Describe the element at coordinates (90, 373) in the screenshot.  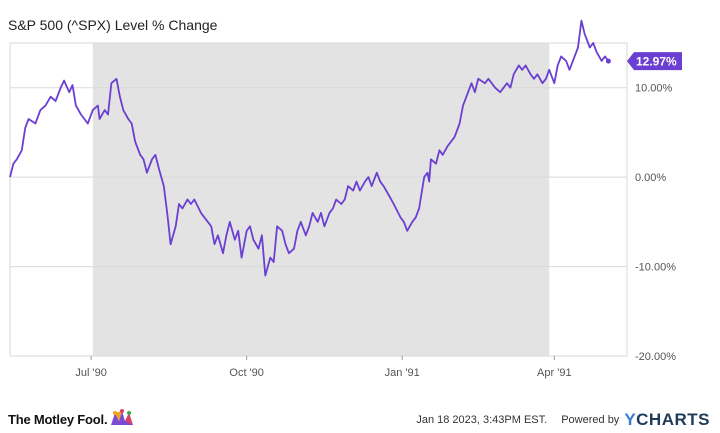
I see `x-tick-label: Jul '90` at that location.